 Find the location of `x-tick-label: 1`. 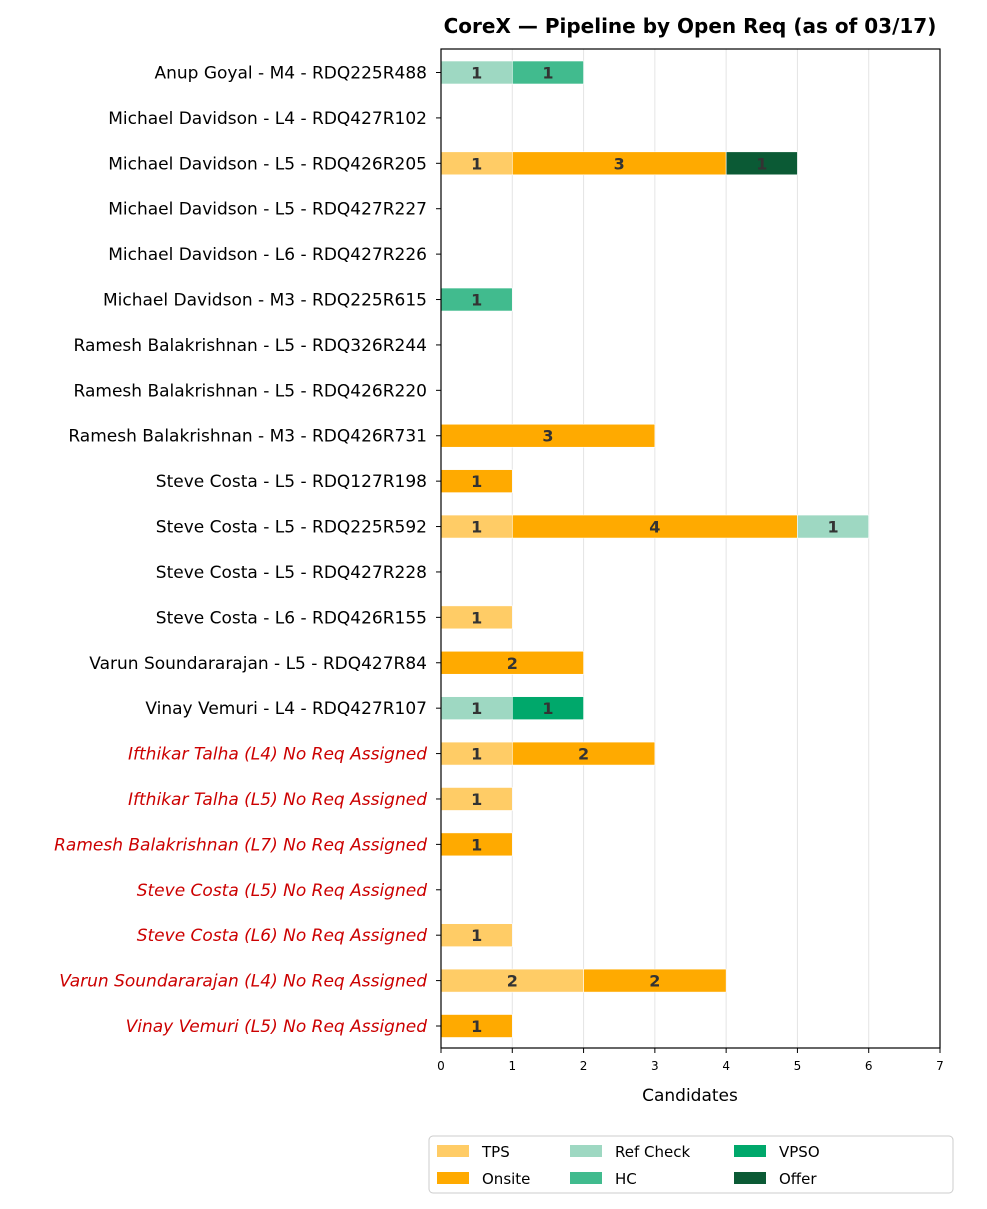

x-tick-label: 1 is located at coordinates (512, 1066).